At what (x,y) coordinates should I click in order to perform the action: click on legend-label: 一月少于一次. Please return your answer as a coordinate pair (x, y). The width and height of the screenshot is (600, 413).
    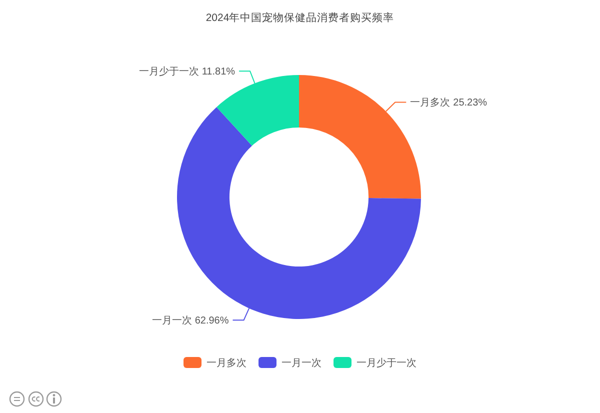
    Looking at the image, I should click on (386, 363).